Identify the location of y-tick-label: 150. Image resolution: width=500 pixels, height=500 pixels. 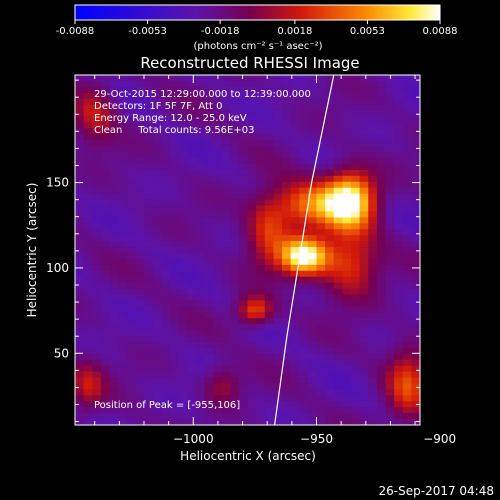
(57, 183).